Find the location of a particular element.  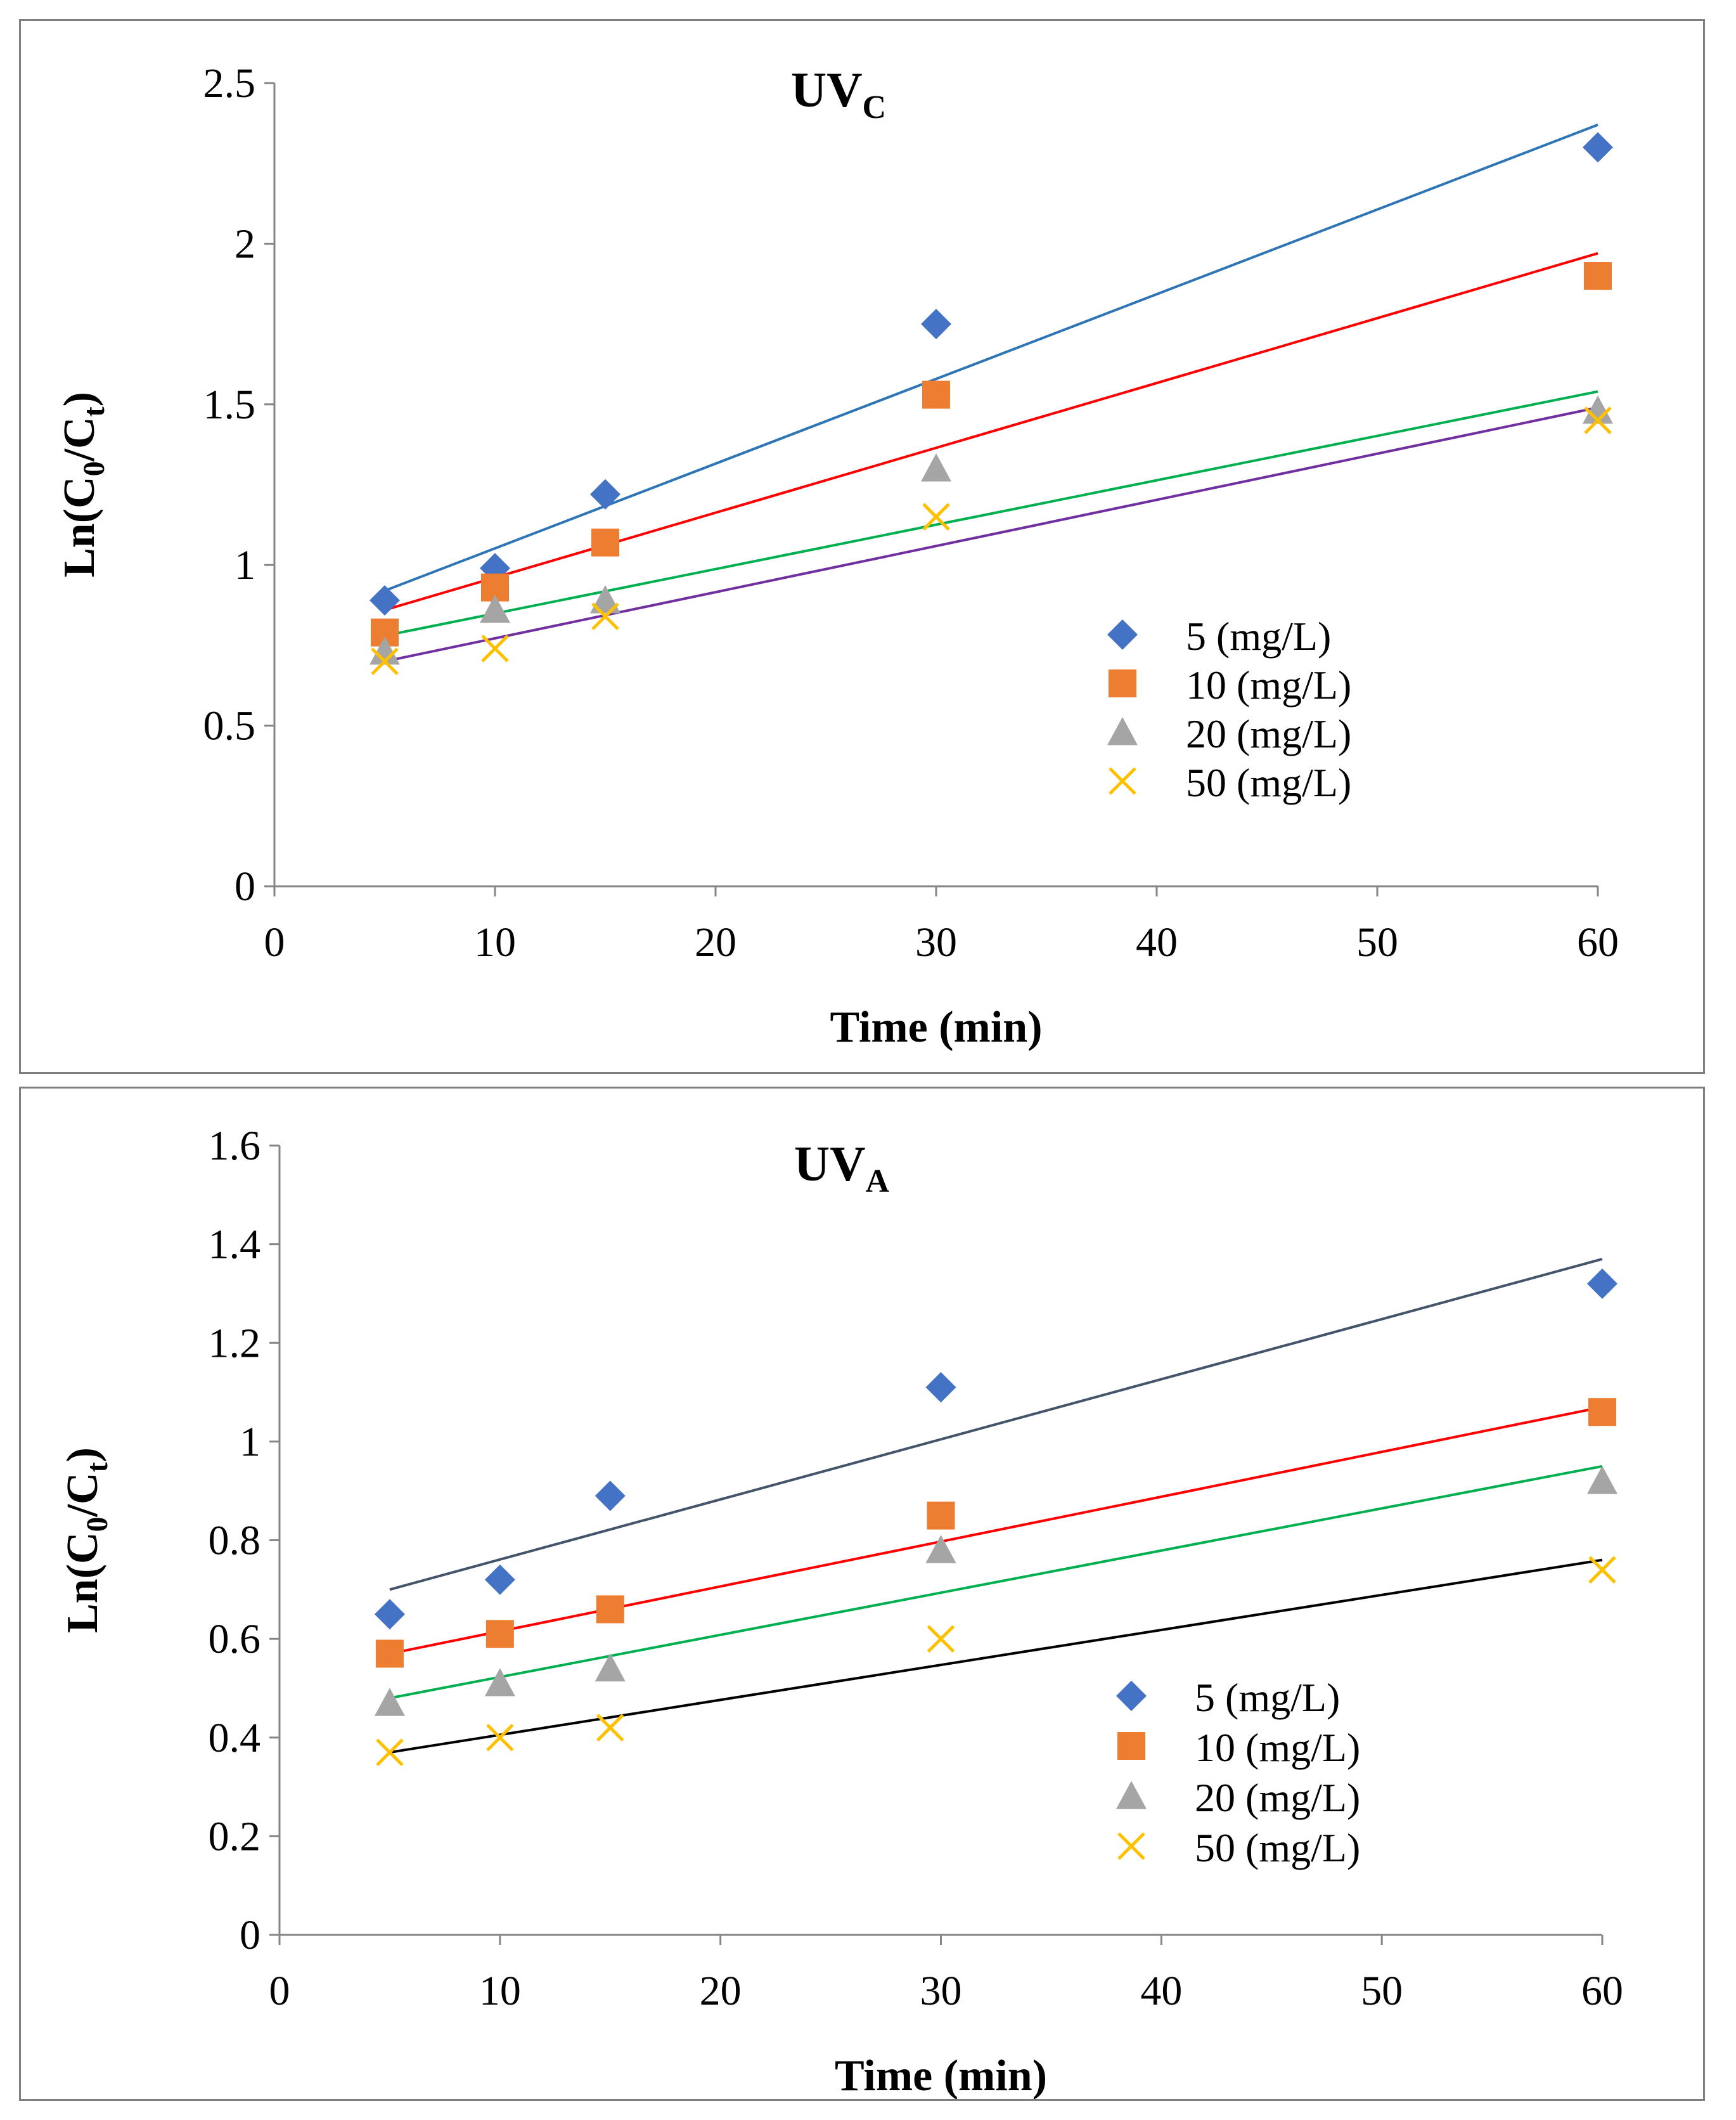

y-tick-label: 0.8 is located at coordinates (235, 1541).